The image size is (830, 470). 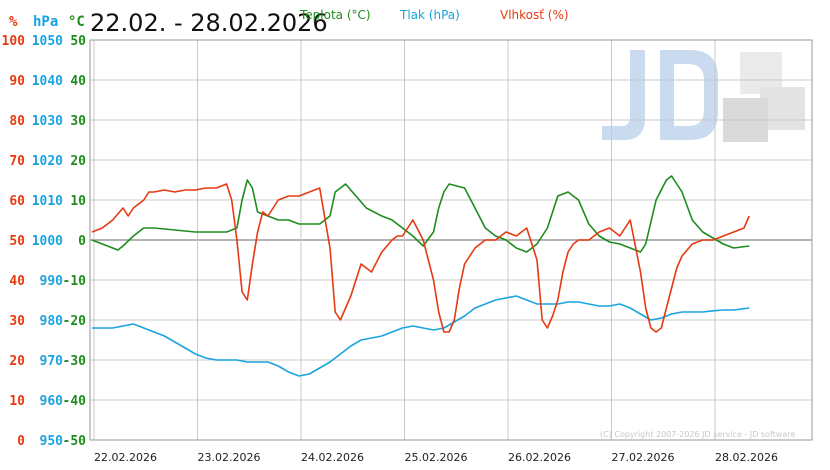 I want to click on x-tick-label: 25.02.2026, so click(x=436, y=457).